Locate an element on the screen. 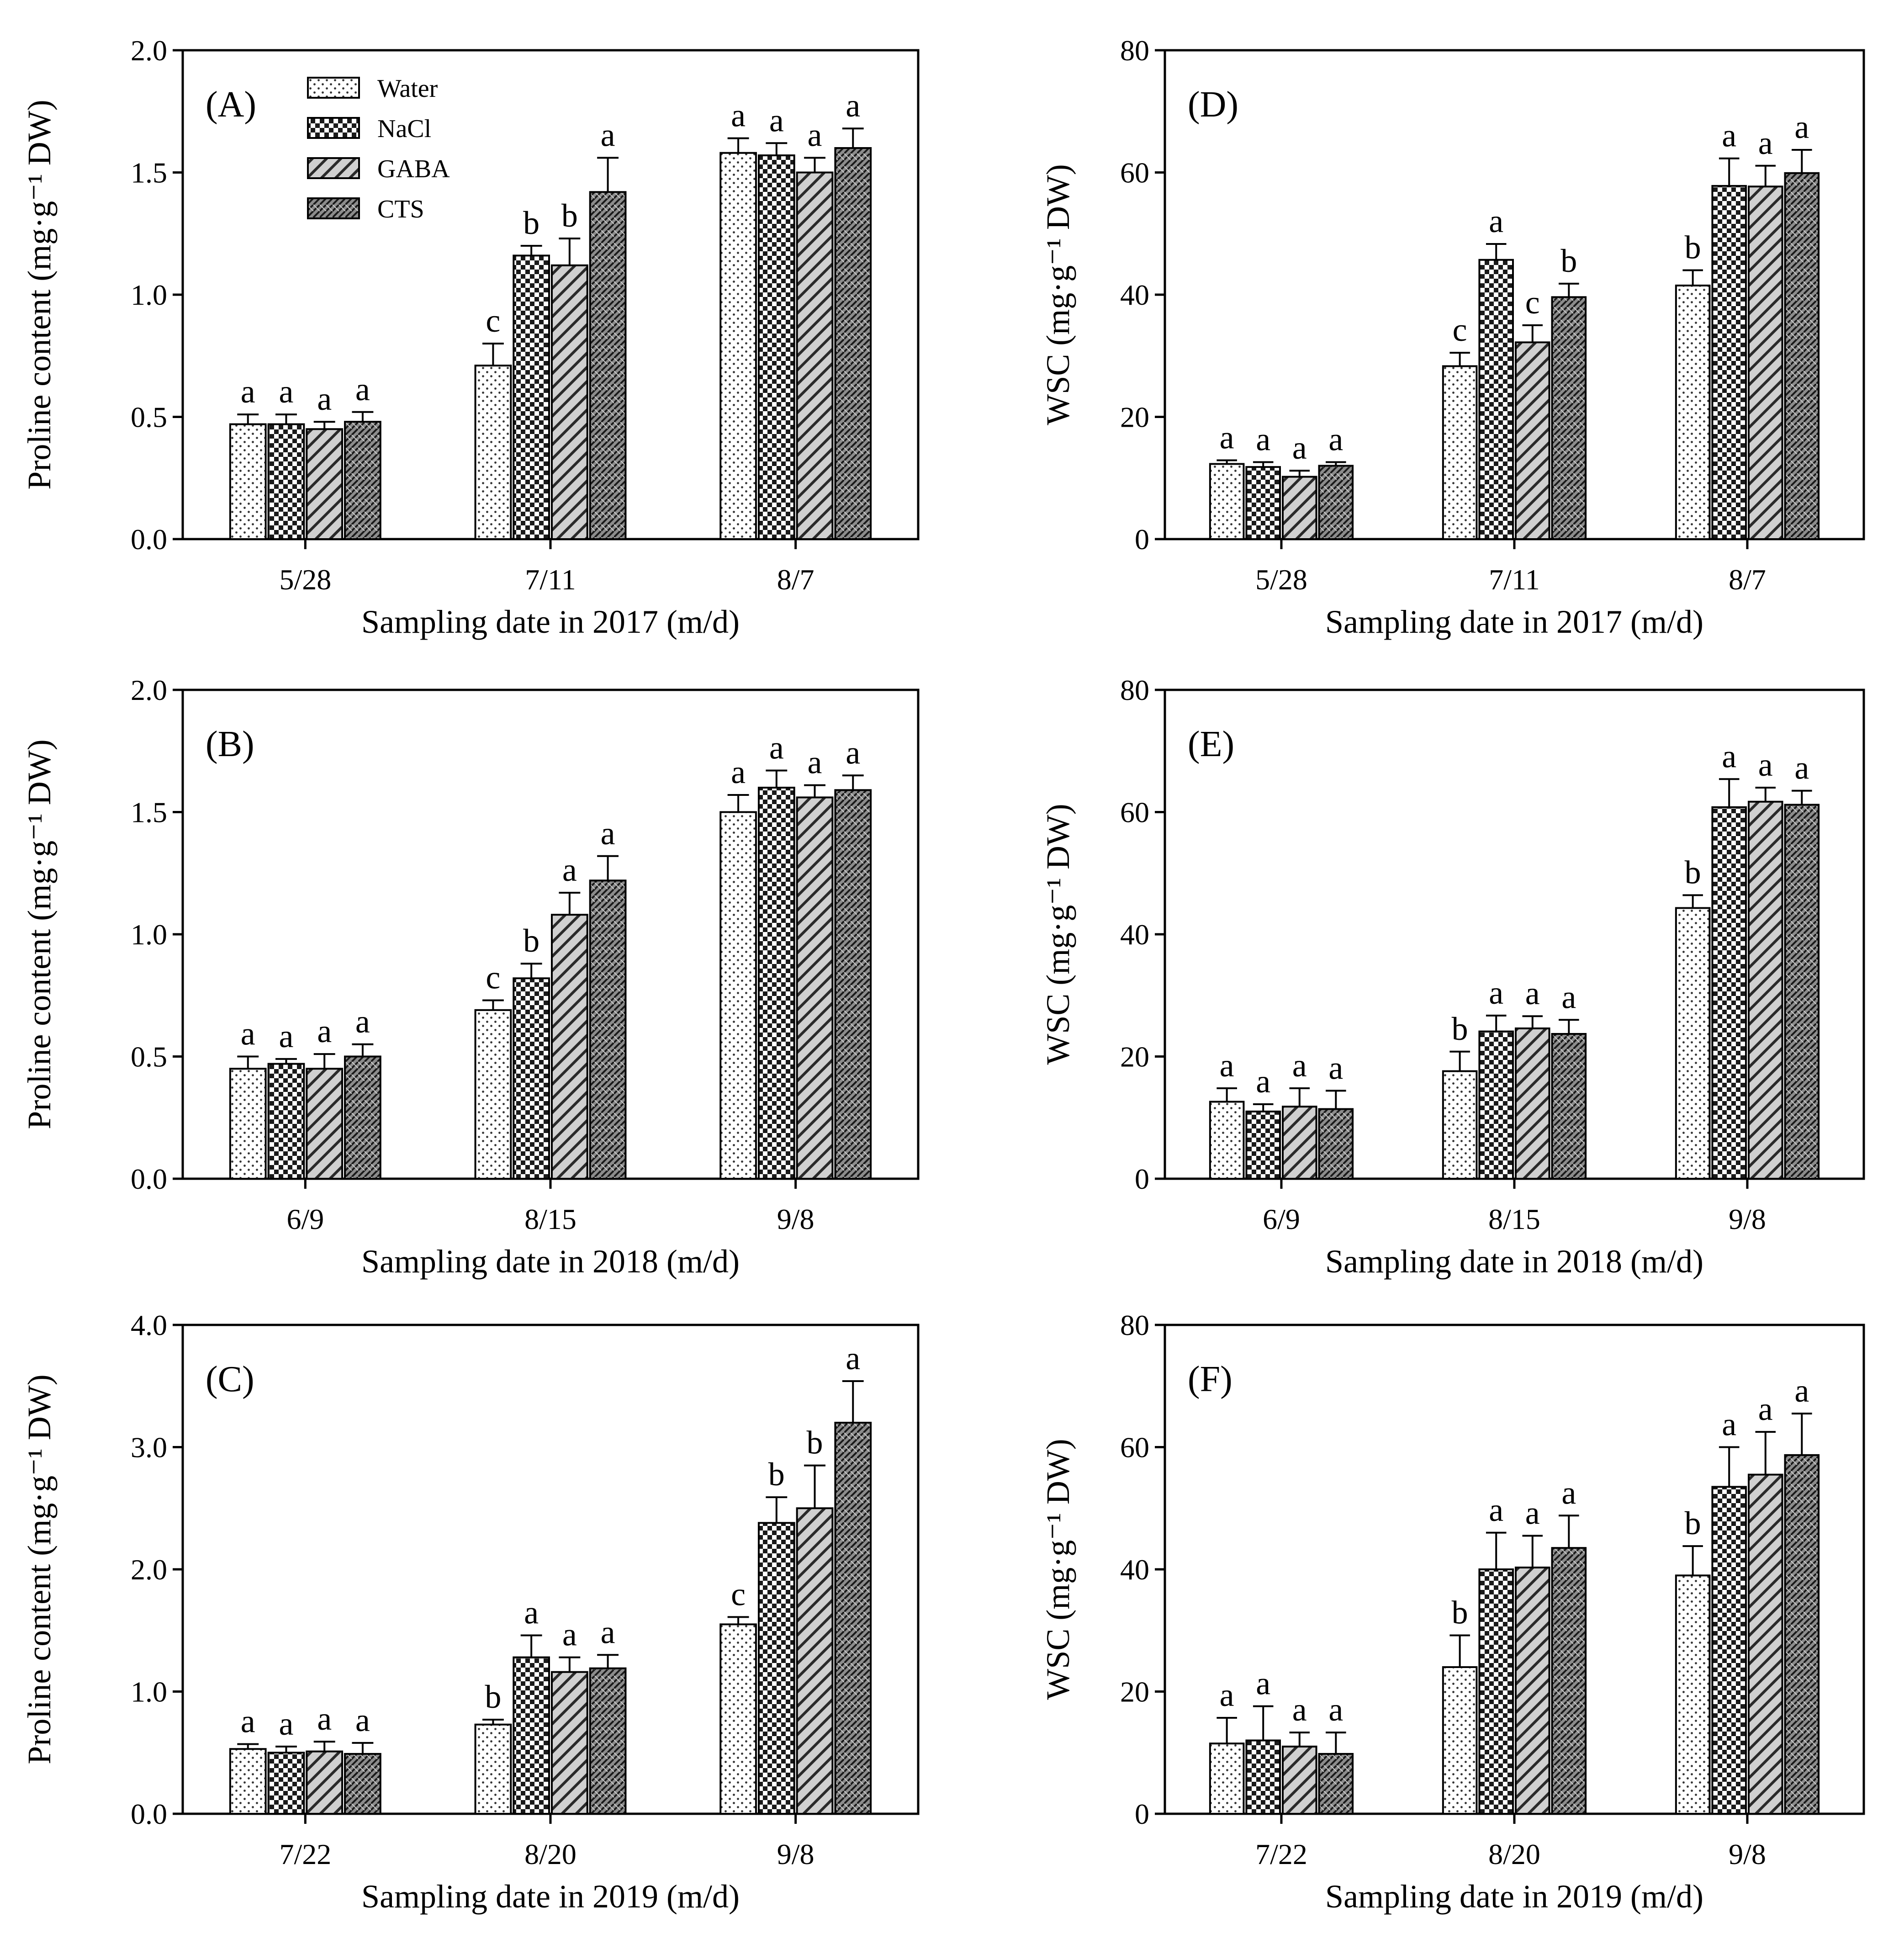 Image resolution: width=1904 pixels, height=1949 pixels. x-tick-label-7-11: 7/11 is located at coordinates (551, 579).